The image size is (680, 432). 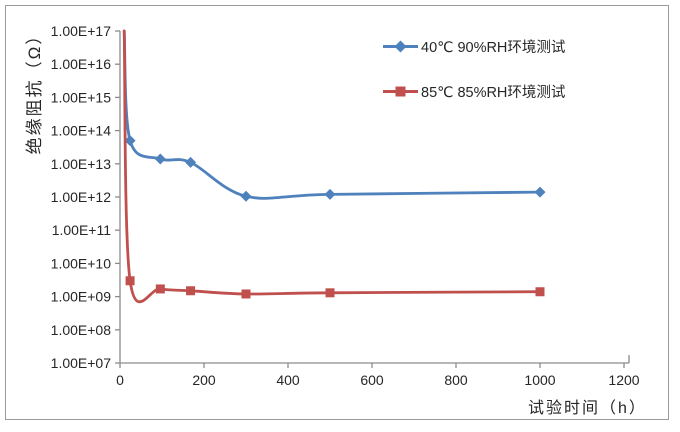 What do you see at coordinates (456, 380) in the screenshot?
I see `x-tick-label: 800` at bounding box center [456, 380].